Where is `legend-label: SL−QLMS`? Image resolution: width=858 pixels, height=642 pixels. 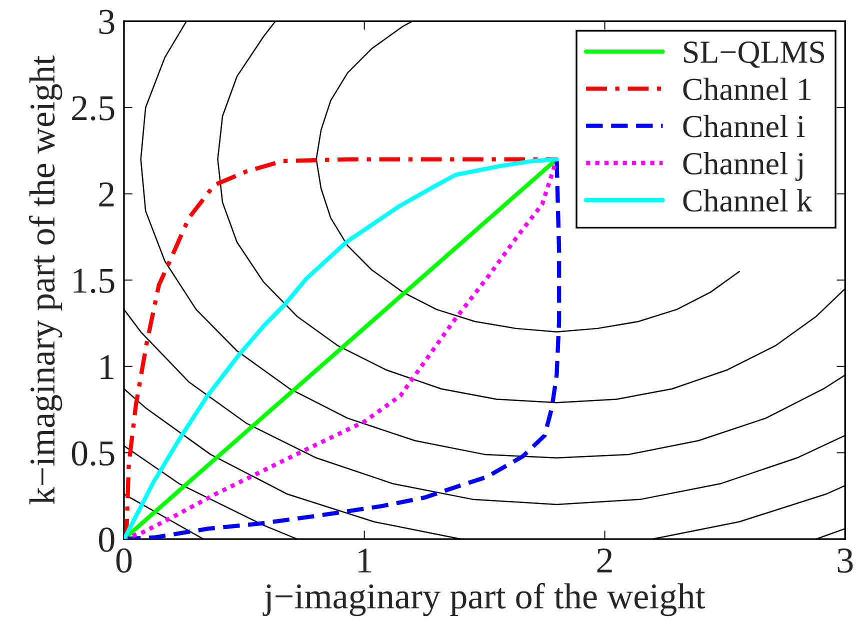
legend-label: SL−QLMS is located at coordinates (754, 55).